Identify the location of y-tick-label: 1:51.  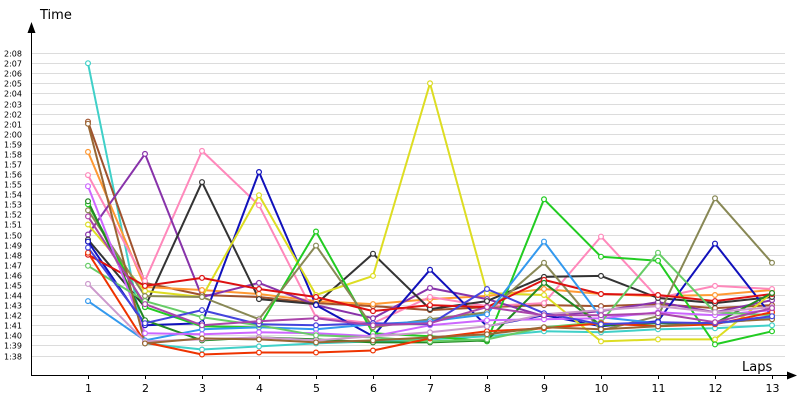
(13, 225).